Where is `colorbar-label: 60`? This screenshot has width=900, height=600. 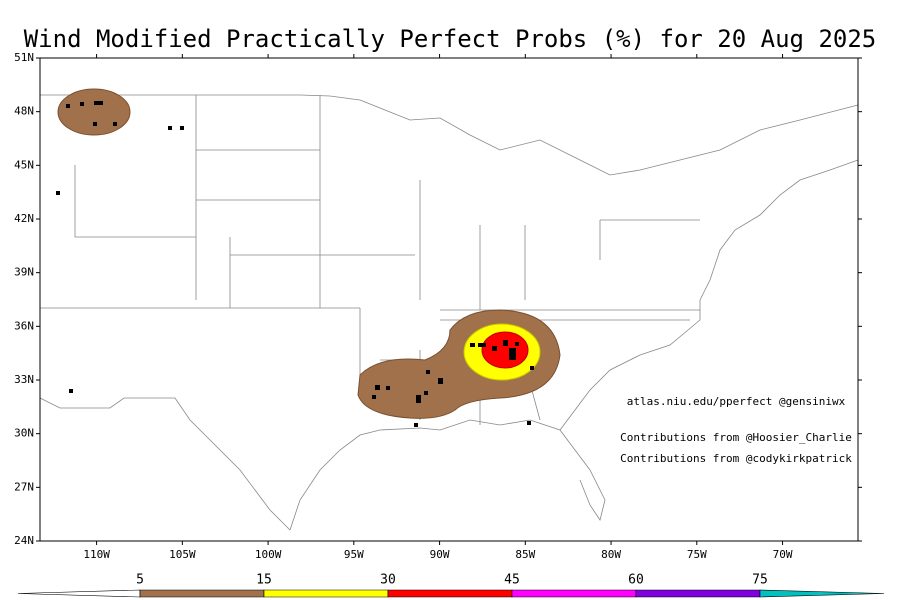
colorbar-label: 60 is located at coordinates (636, 580).